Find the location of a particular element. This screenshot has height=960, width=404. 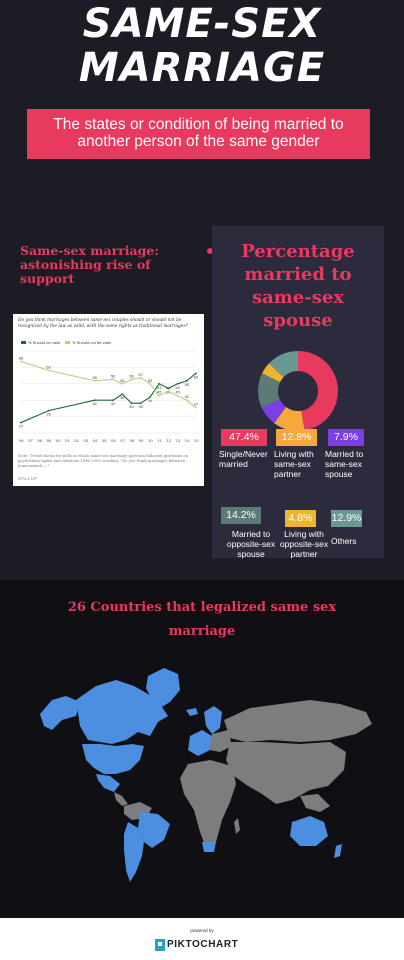

x-tick-label: '10 is located at coordinates (150, 440).